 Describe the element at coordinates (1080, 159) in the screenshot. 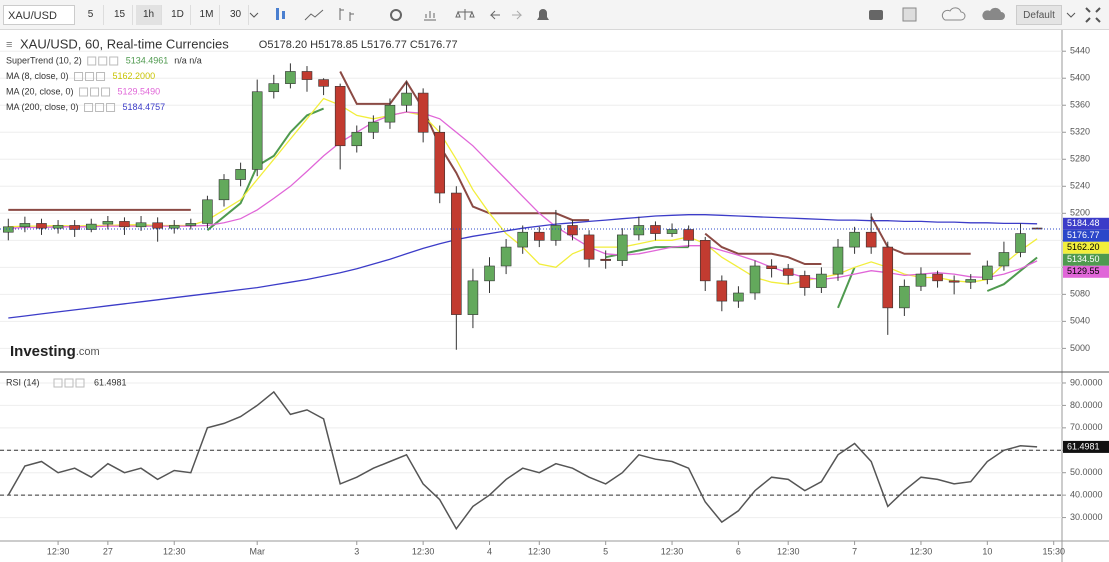

I see `y-tick-label: 5280` at that location.